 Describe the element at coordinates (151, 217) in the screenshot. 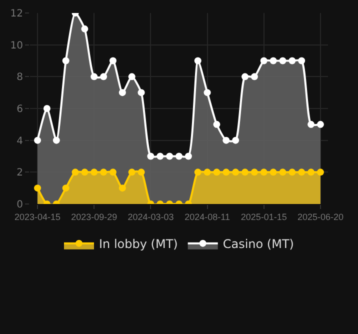

I see `x-tick-label: 2024-03-03` at that location.